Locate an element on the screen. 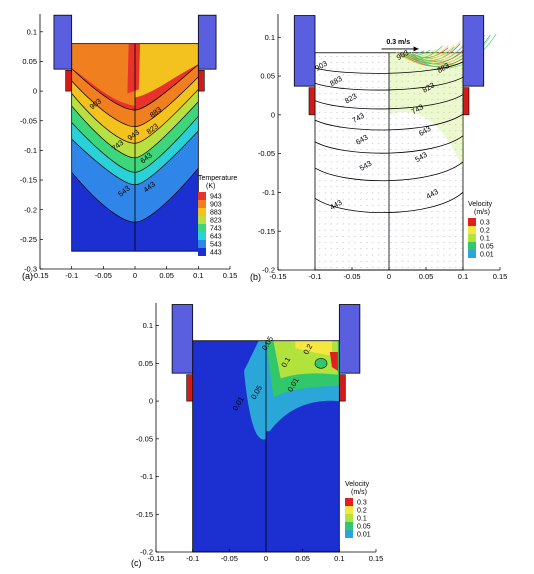 The image size is (534, 574). y-tick-label: -0.2 is located at coordinates (268, 270).